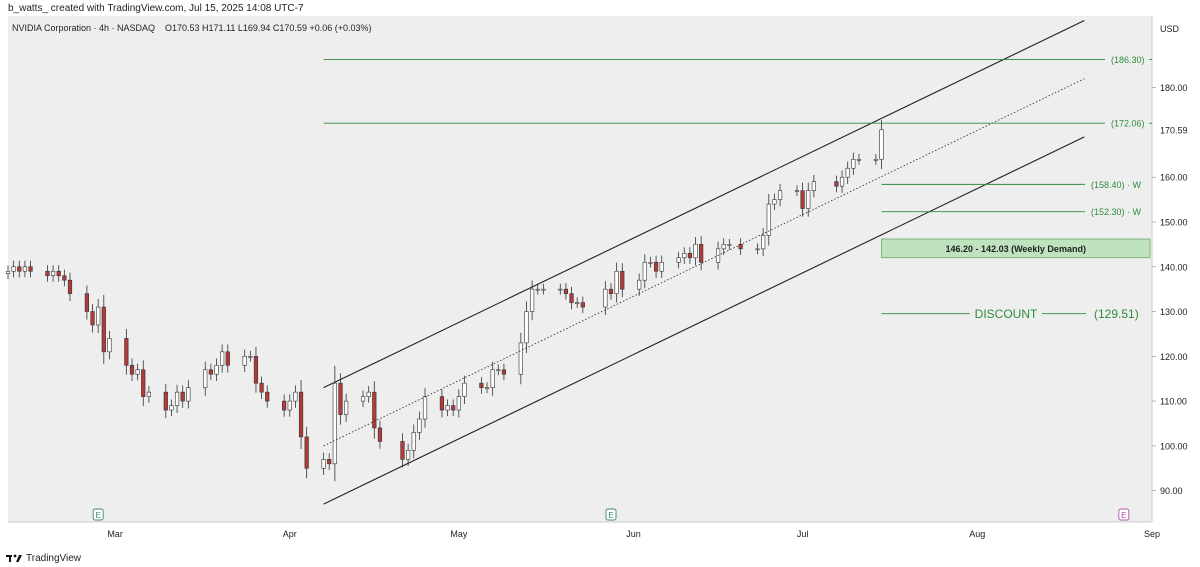  I want to click on y-tick-label: 160.00, so click(1174, 178).